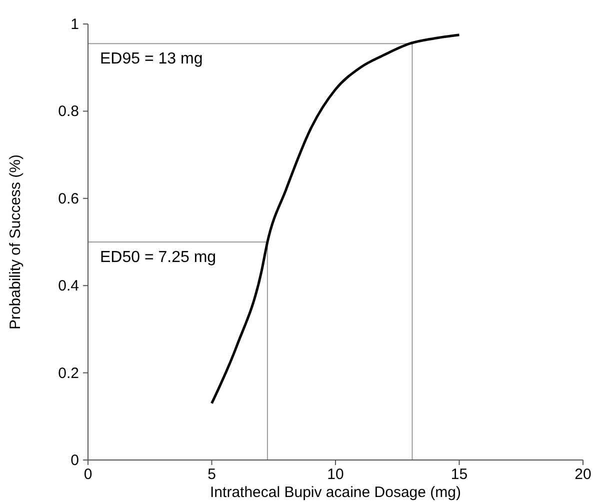 This screenshot has width=599, height=502. I want to click on y-axis-title: Probability of Success (%), so click(15, 242).